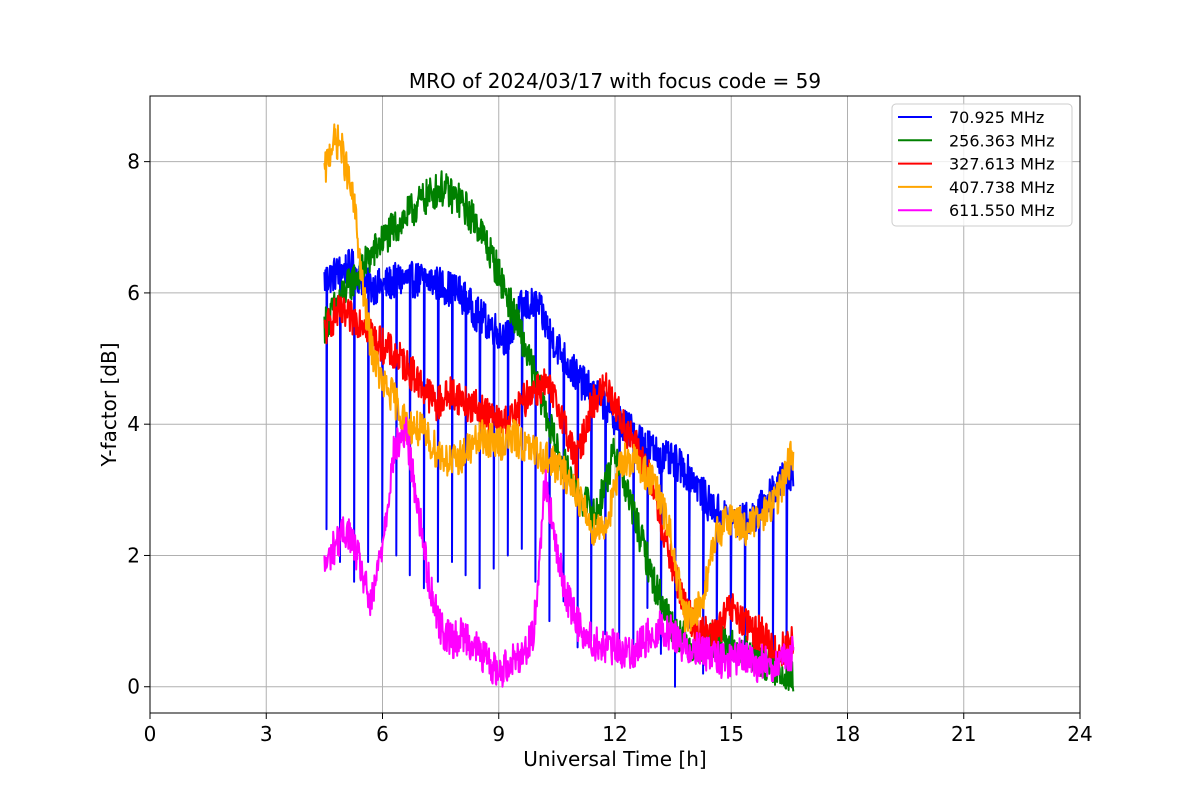 Image resolution: width=1200 pixels, height=800 pixels. I want to click on y-tick-label: 0, so click(133, 687).